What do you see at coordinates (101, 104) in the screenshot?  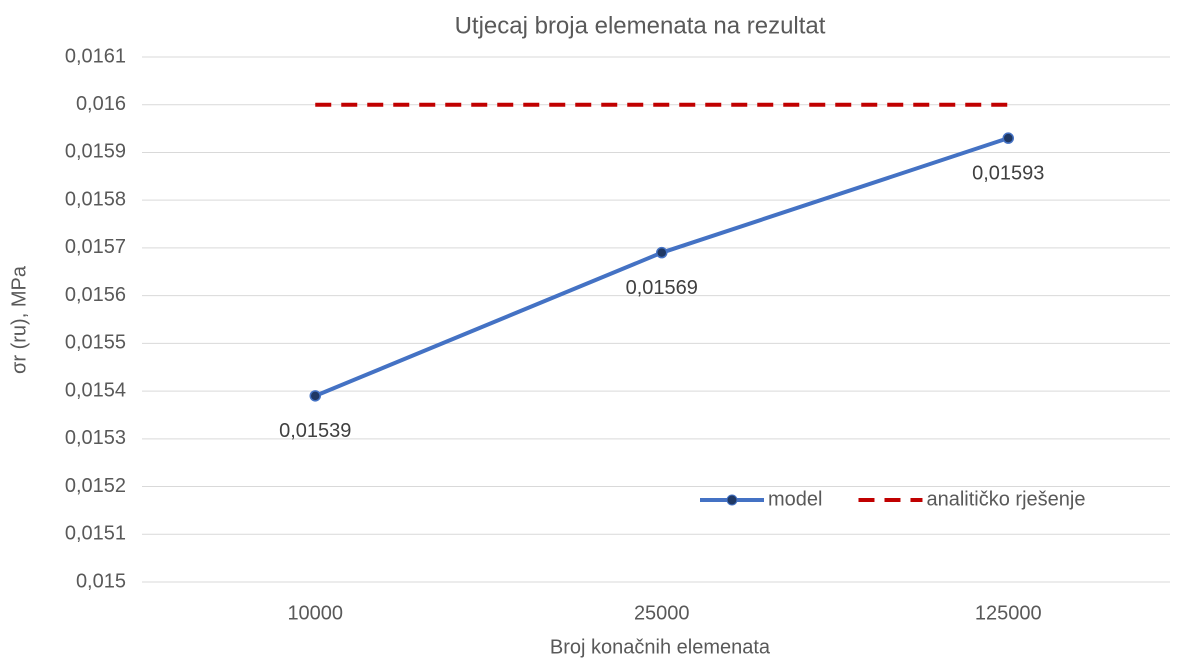 I see `y-tick-label: 0,016` at bounding box center [101, 104].